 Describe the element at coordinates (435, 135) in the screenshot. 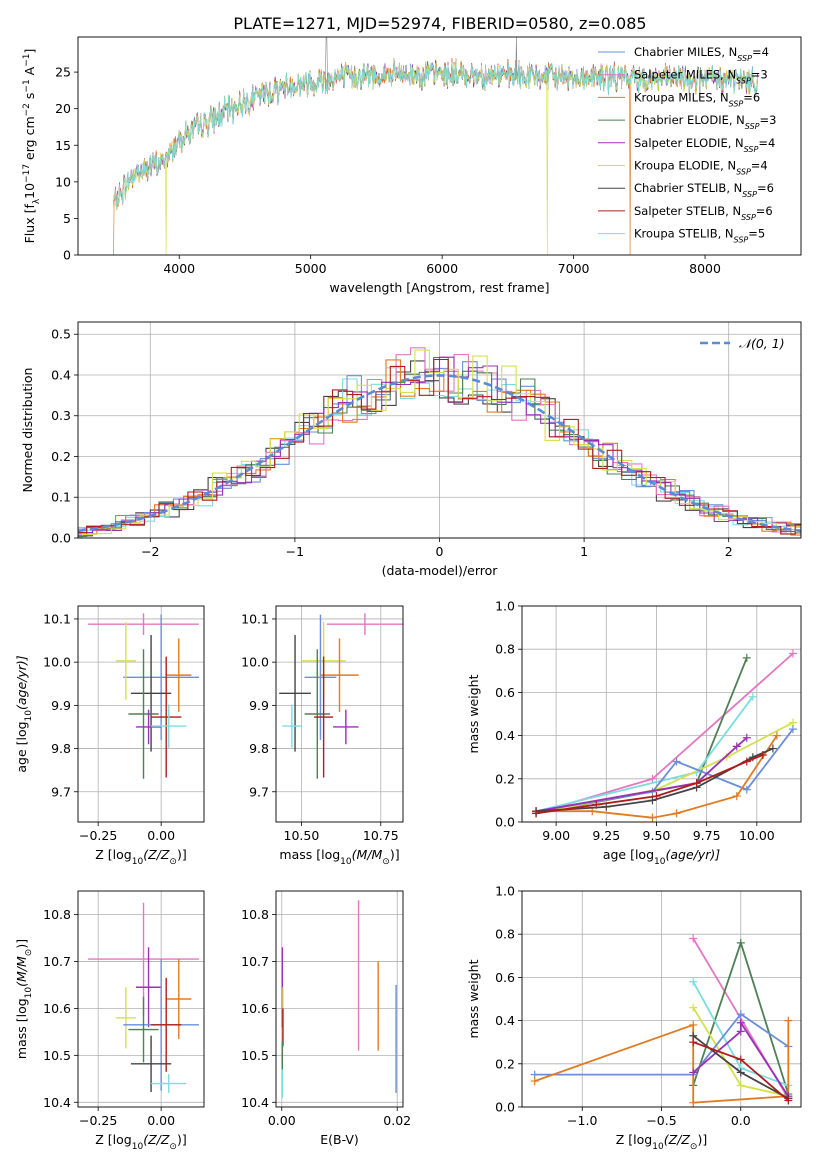

I see `spectrum-line-kroupa-stelib` at that location.